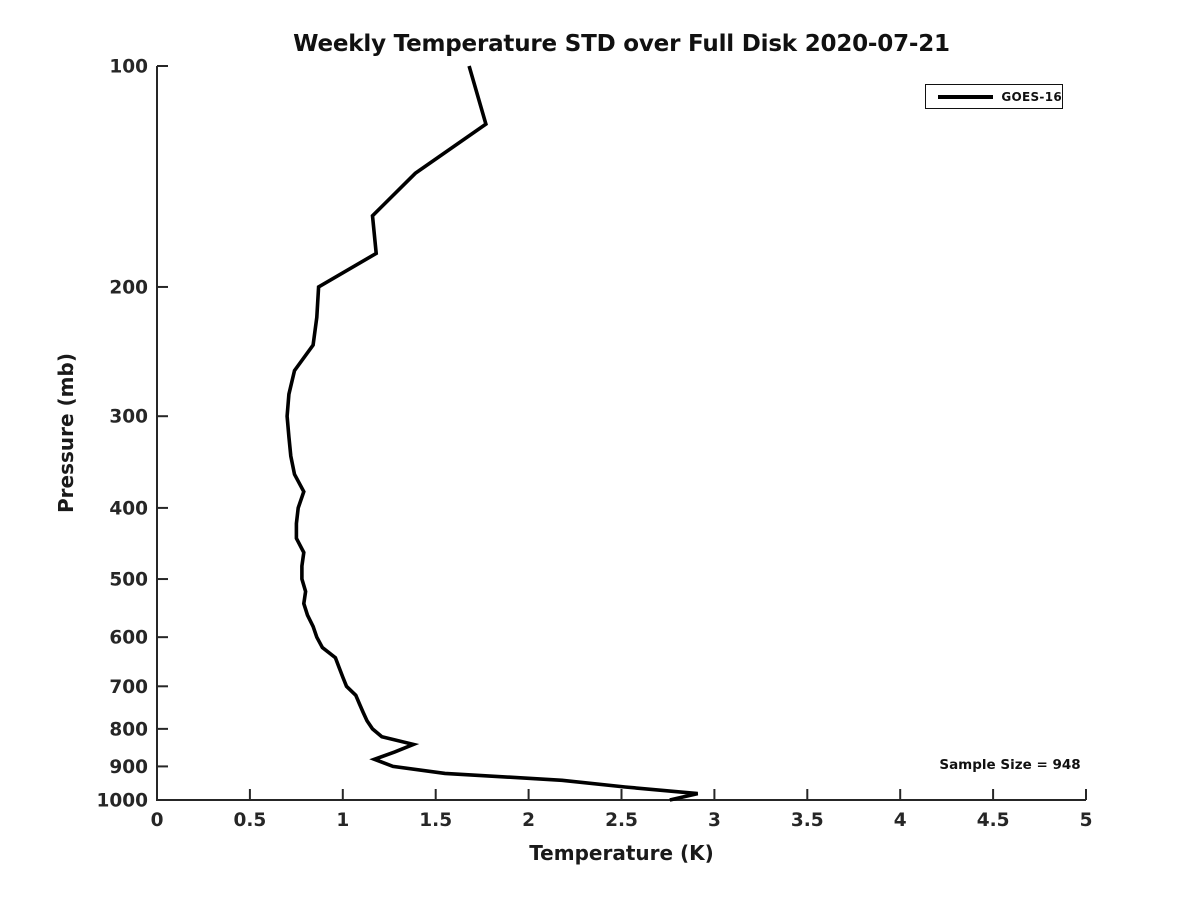  What do you see at coordinates (966, 96) in the screenshot?
I see `legend-line-sample-icon` at bounding box center [966, 96].